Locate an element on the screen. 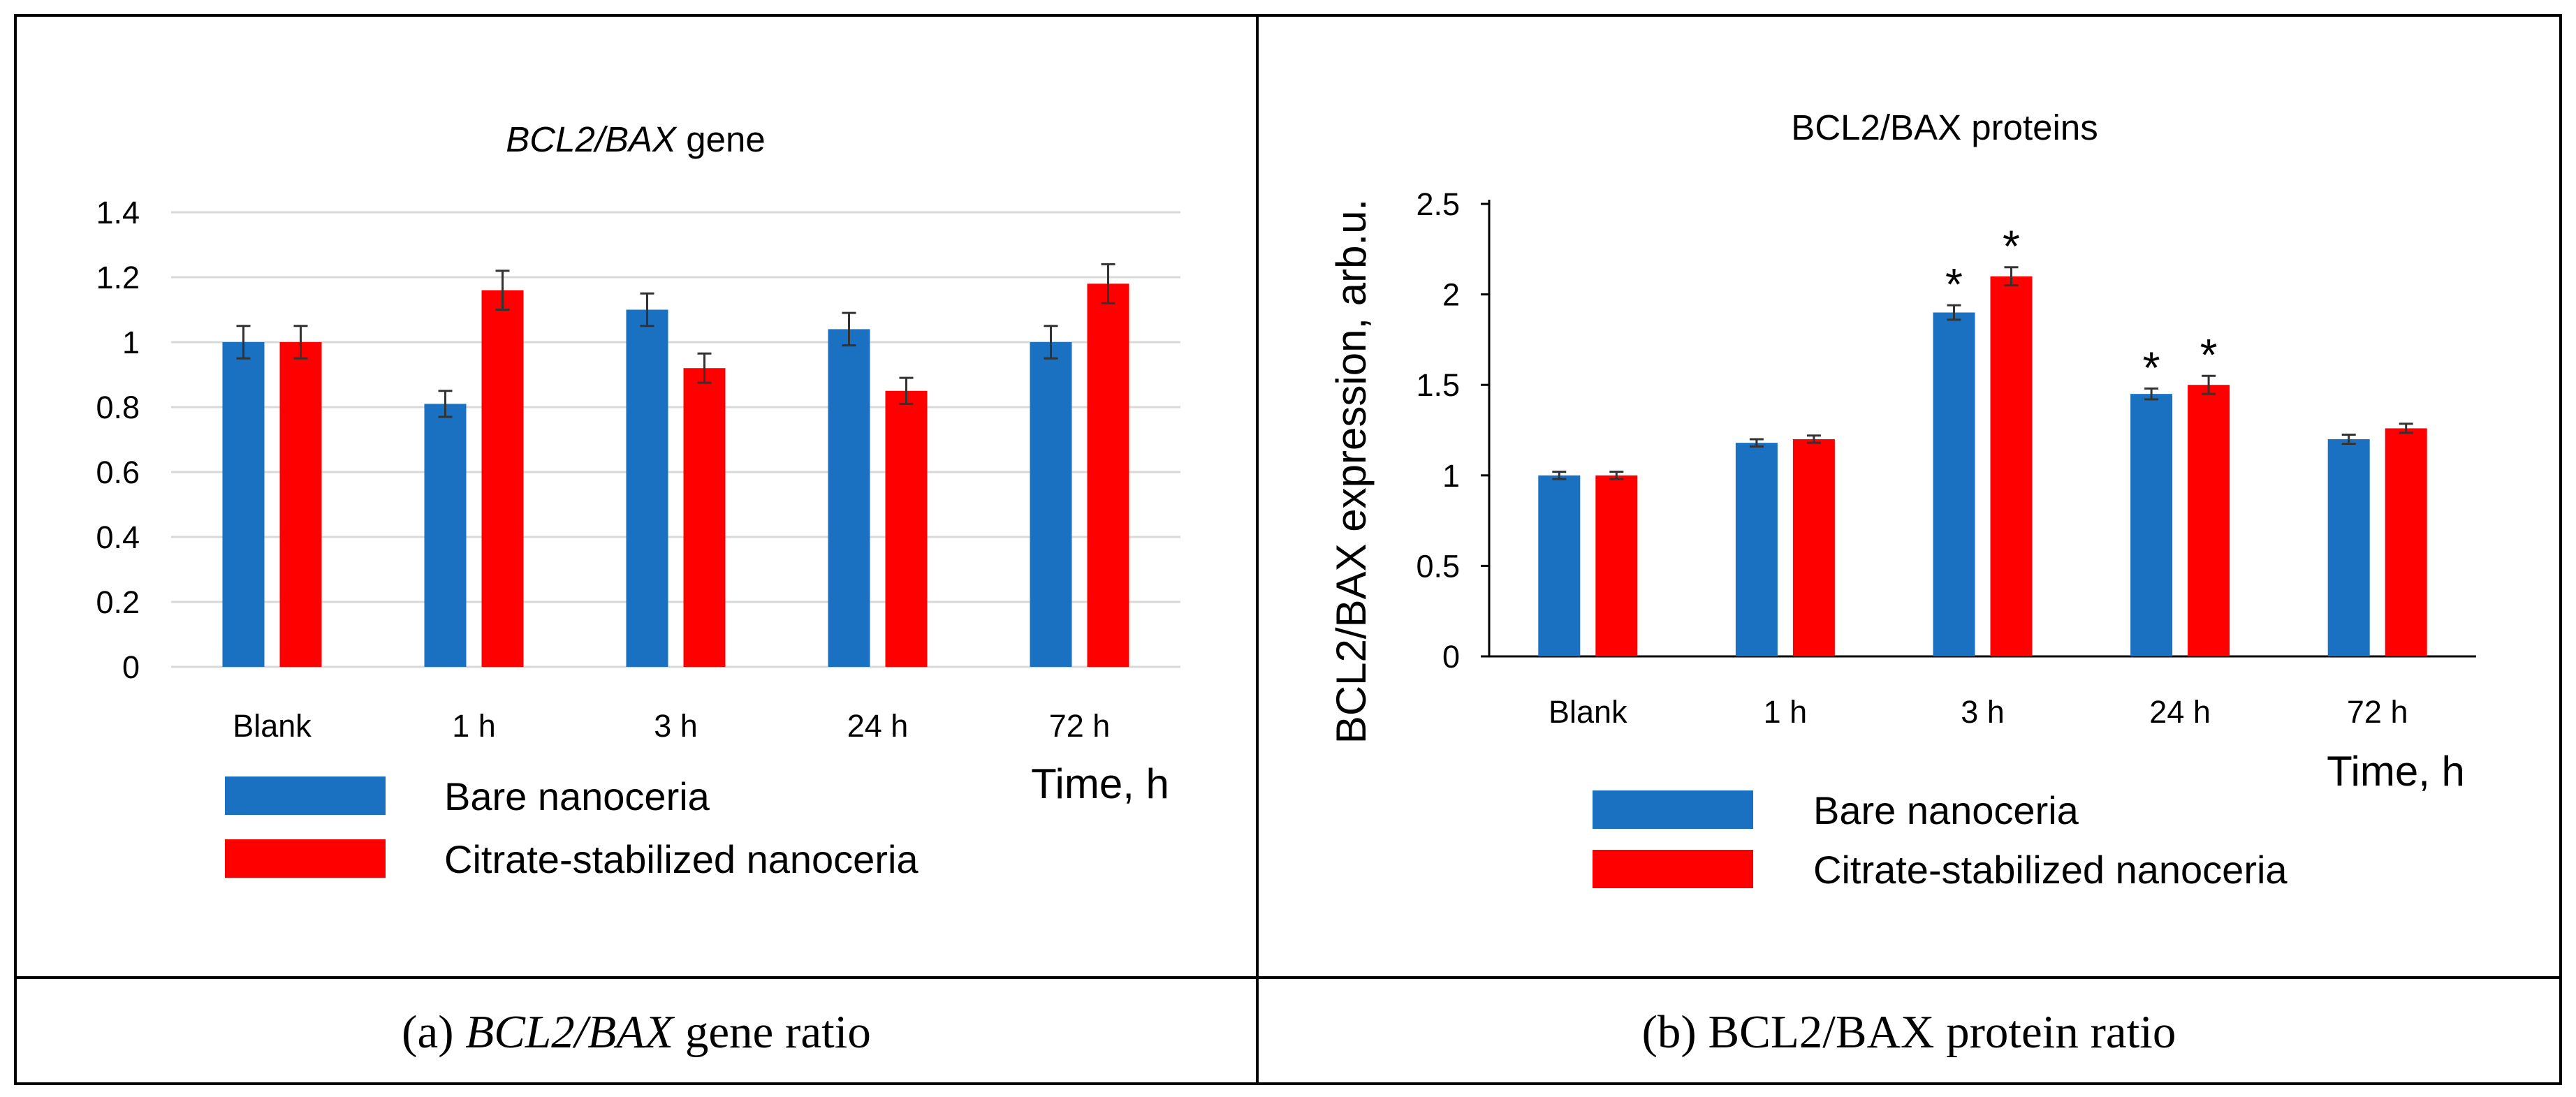  chart-a-x-axis-label: Time, h is located at coordinates (1100, 784).